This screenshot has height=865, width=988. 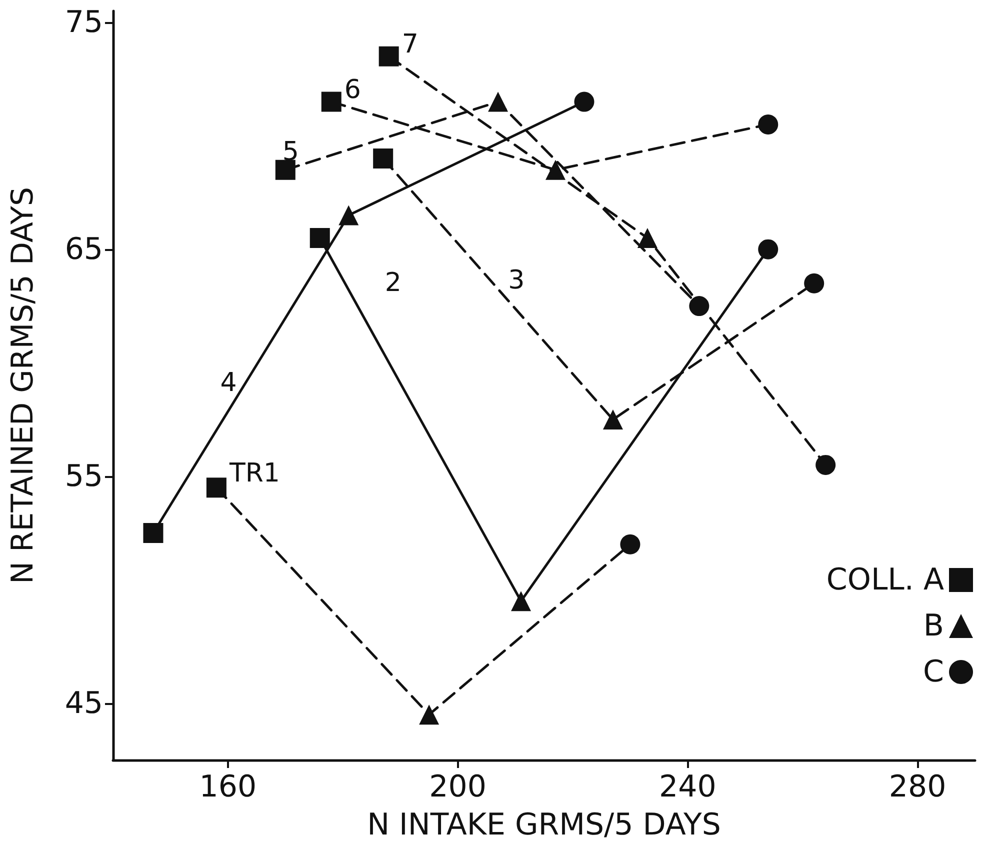 What do you see at coordinates (457, 787) in the screenshot?
I see `x-tick-label: 200` at bounding box center [457, 787].